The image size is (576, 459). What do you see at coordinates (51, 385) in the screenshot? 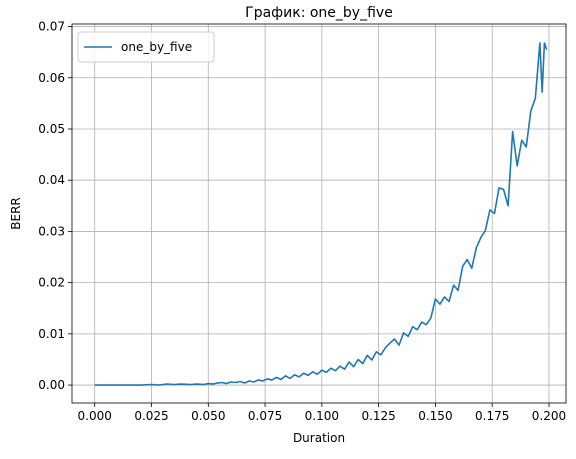
I see `y-tick-label: 0.00` at bounding box center [51, 385].